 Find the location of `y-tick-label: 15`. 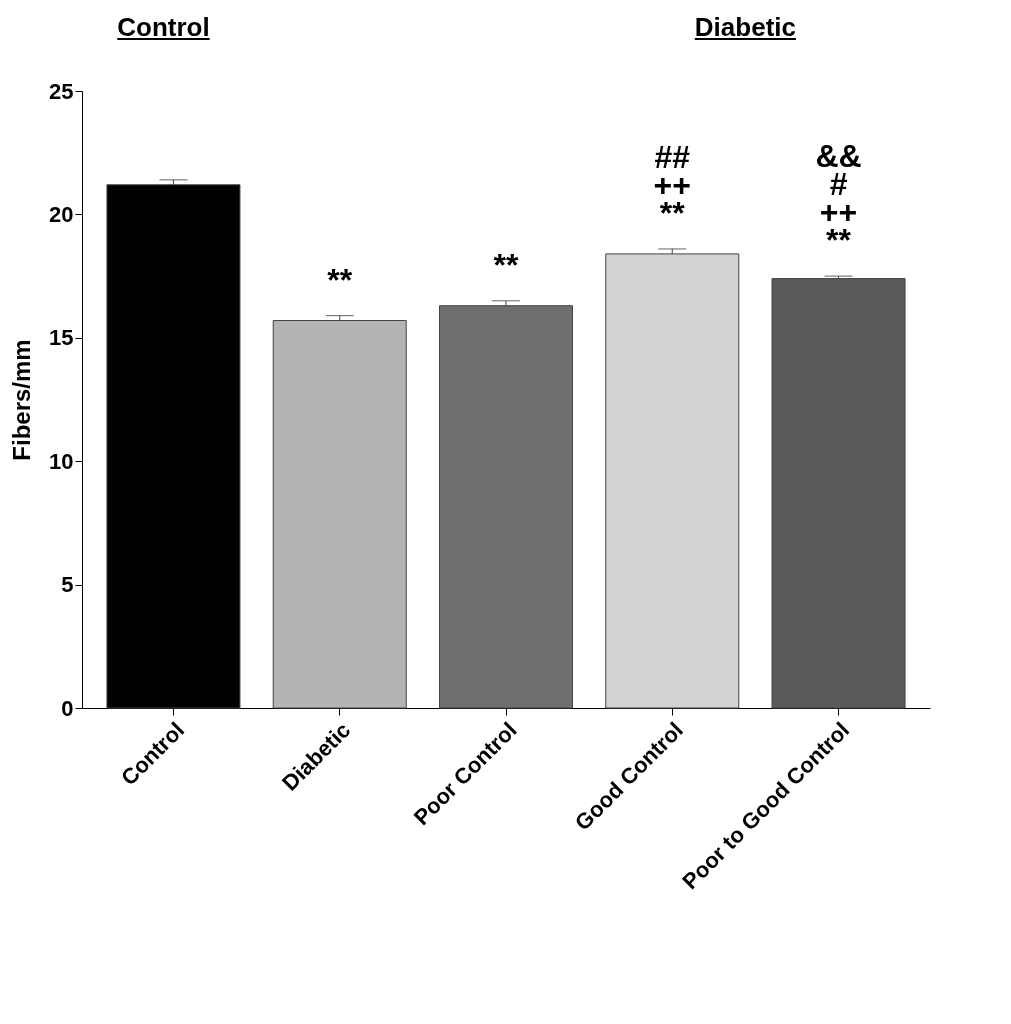

y-tick-label: 15 is located at coordinates (61, 338).